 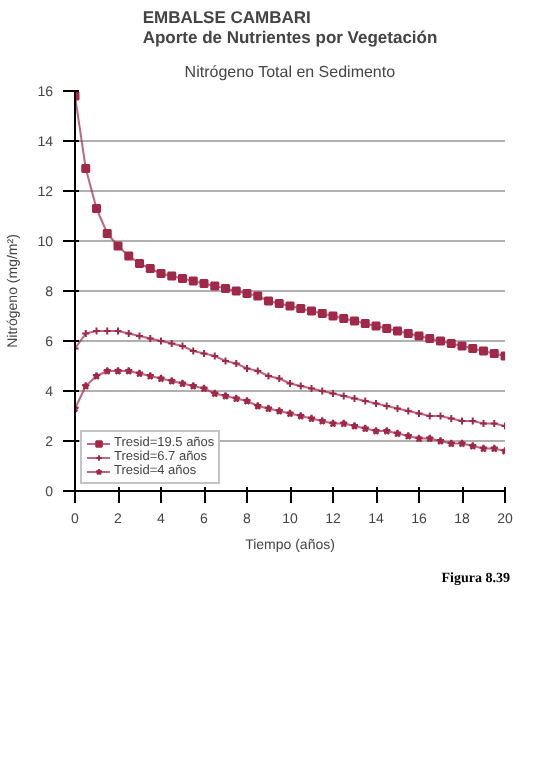 I want to click on chart-subtitle: Nitrógeno Total en Sedimento, so click(x=290, y=72).